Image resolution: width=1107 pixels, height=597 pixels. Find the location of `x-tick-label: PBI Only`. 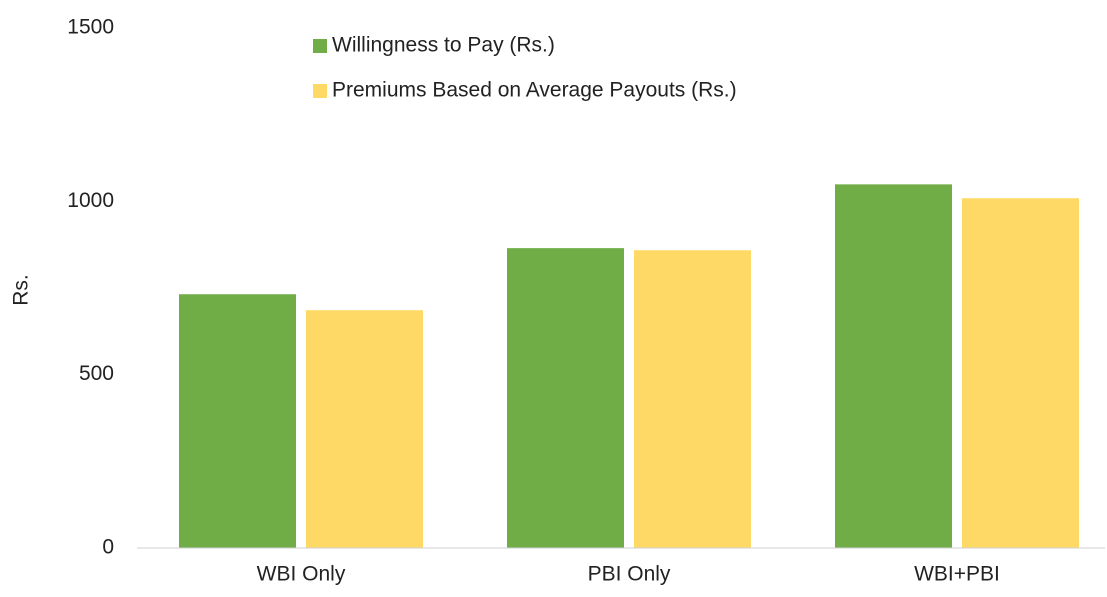

x-tick-label: PBI Only is located at coordinates (629, 574).